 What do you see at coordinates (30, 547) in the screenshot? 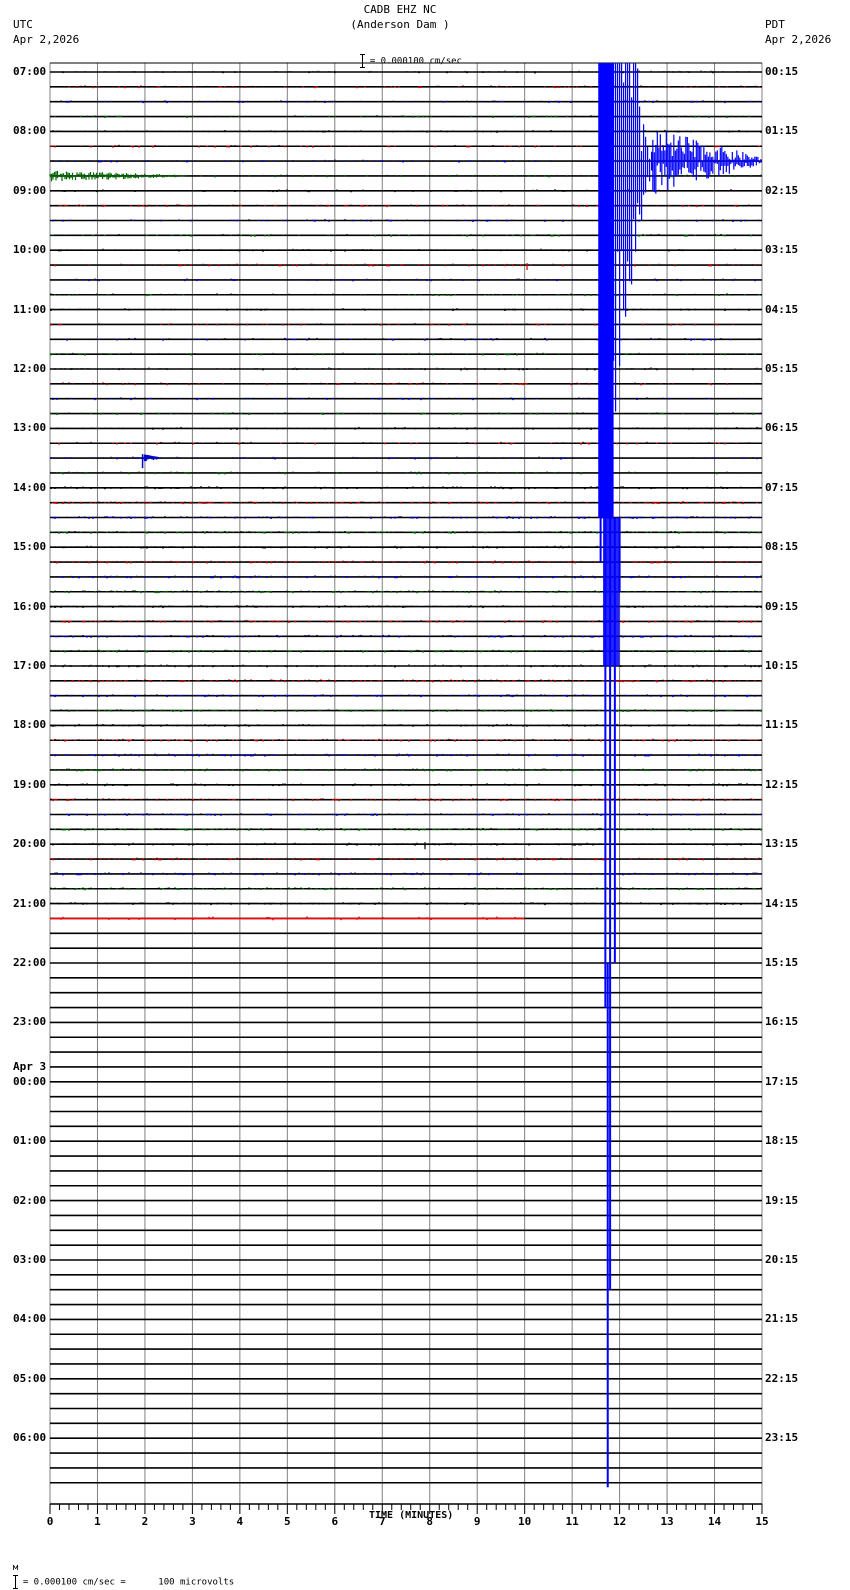
I see `utc-hour-label: 15:00` at bounding box center [30, 547].